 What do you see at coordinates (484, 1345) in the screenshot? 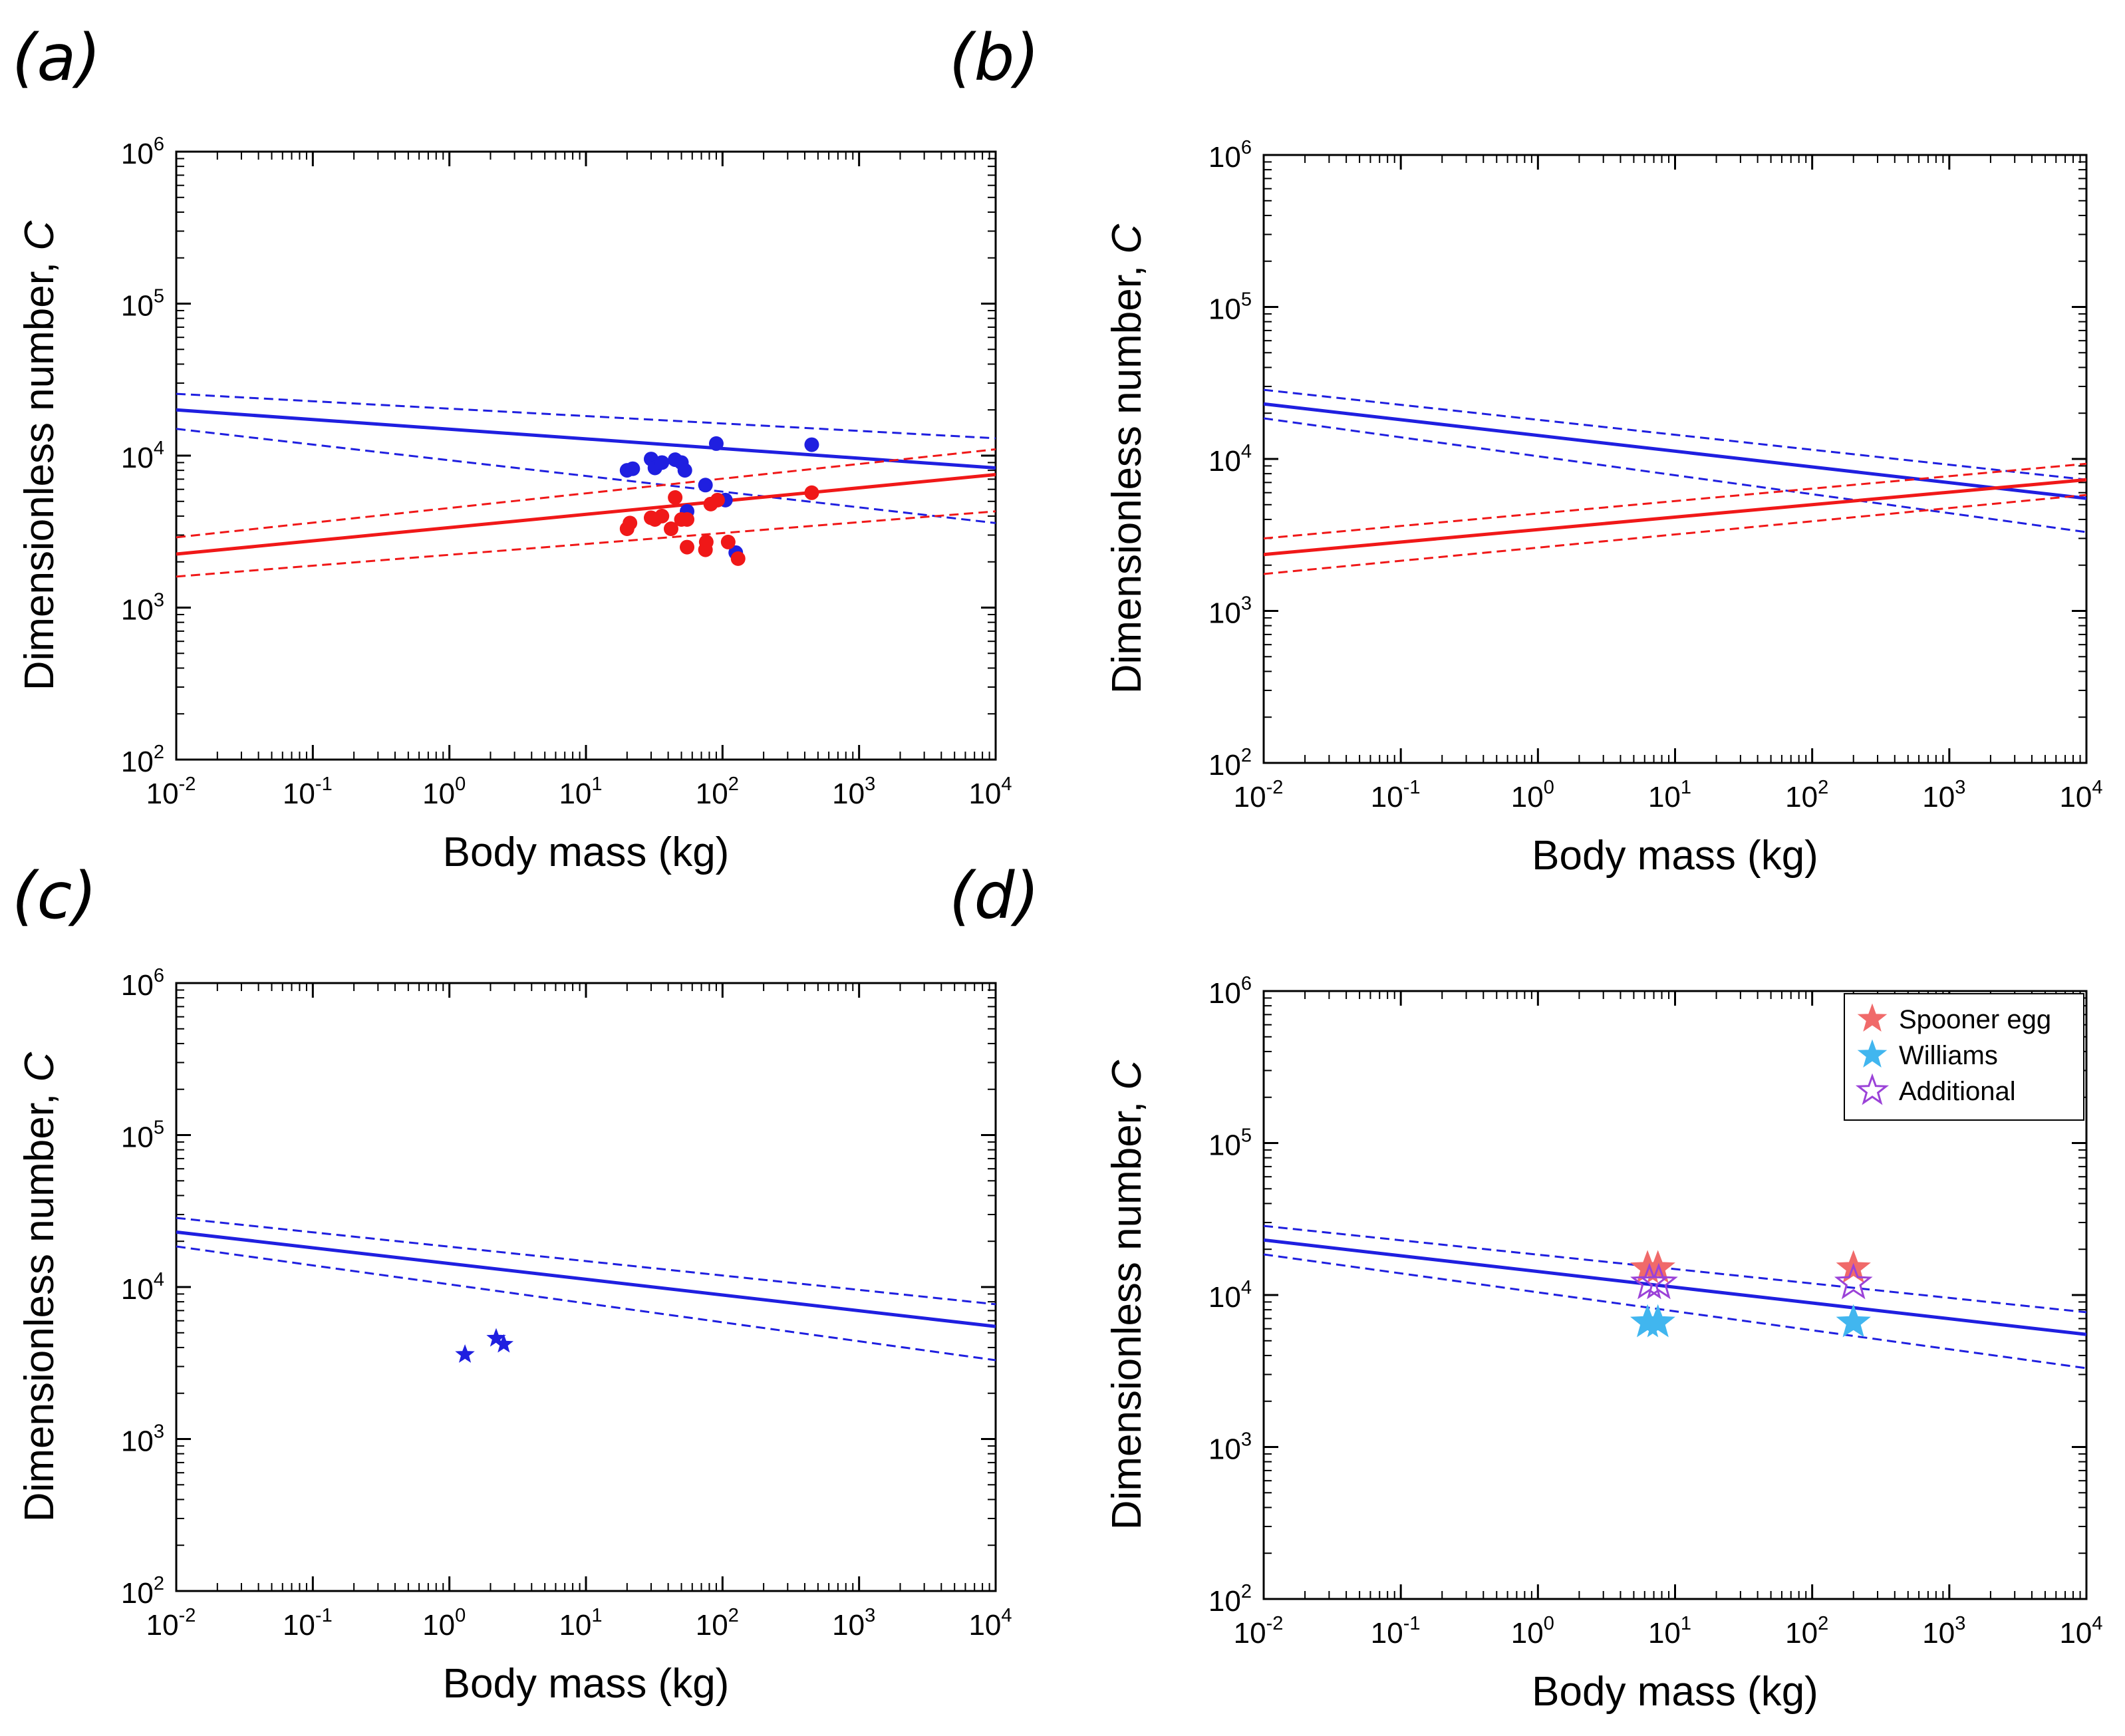
I see `series-blue-stars` at bounding box center [484, 1345].